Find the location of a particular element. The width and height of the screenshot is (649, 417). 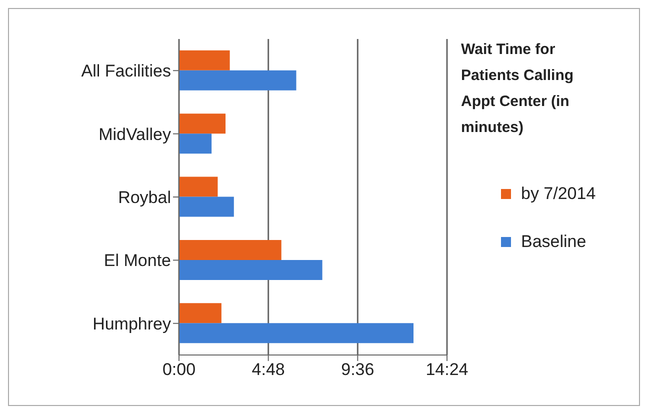

y-tick-label: All Facilities is located at coordinates (126, 71).